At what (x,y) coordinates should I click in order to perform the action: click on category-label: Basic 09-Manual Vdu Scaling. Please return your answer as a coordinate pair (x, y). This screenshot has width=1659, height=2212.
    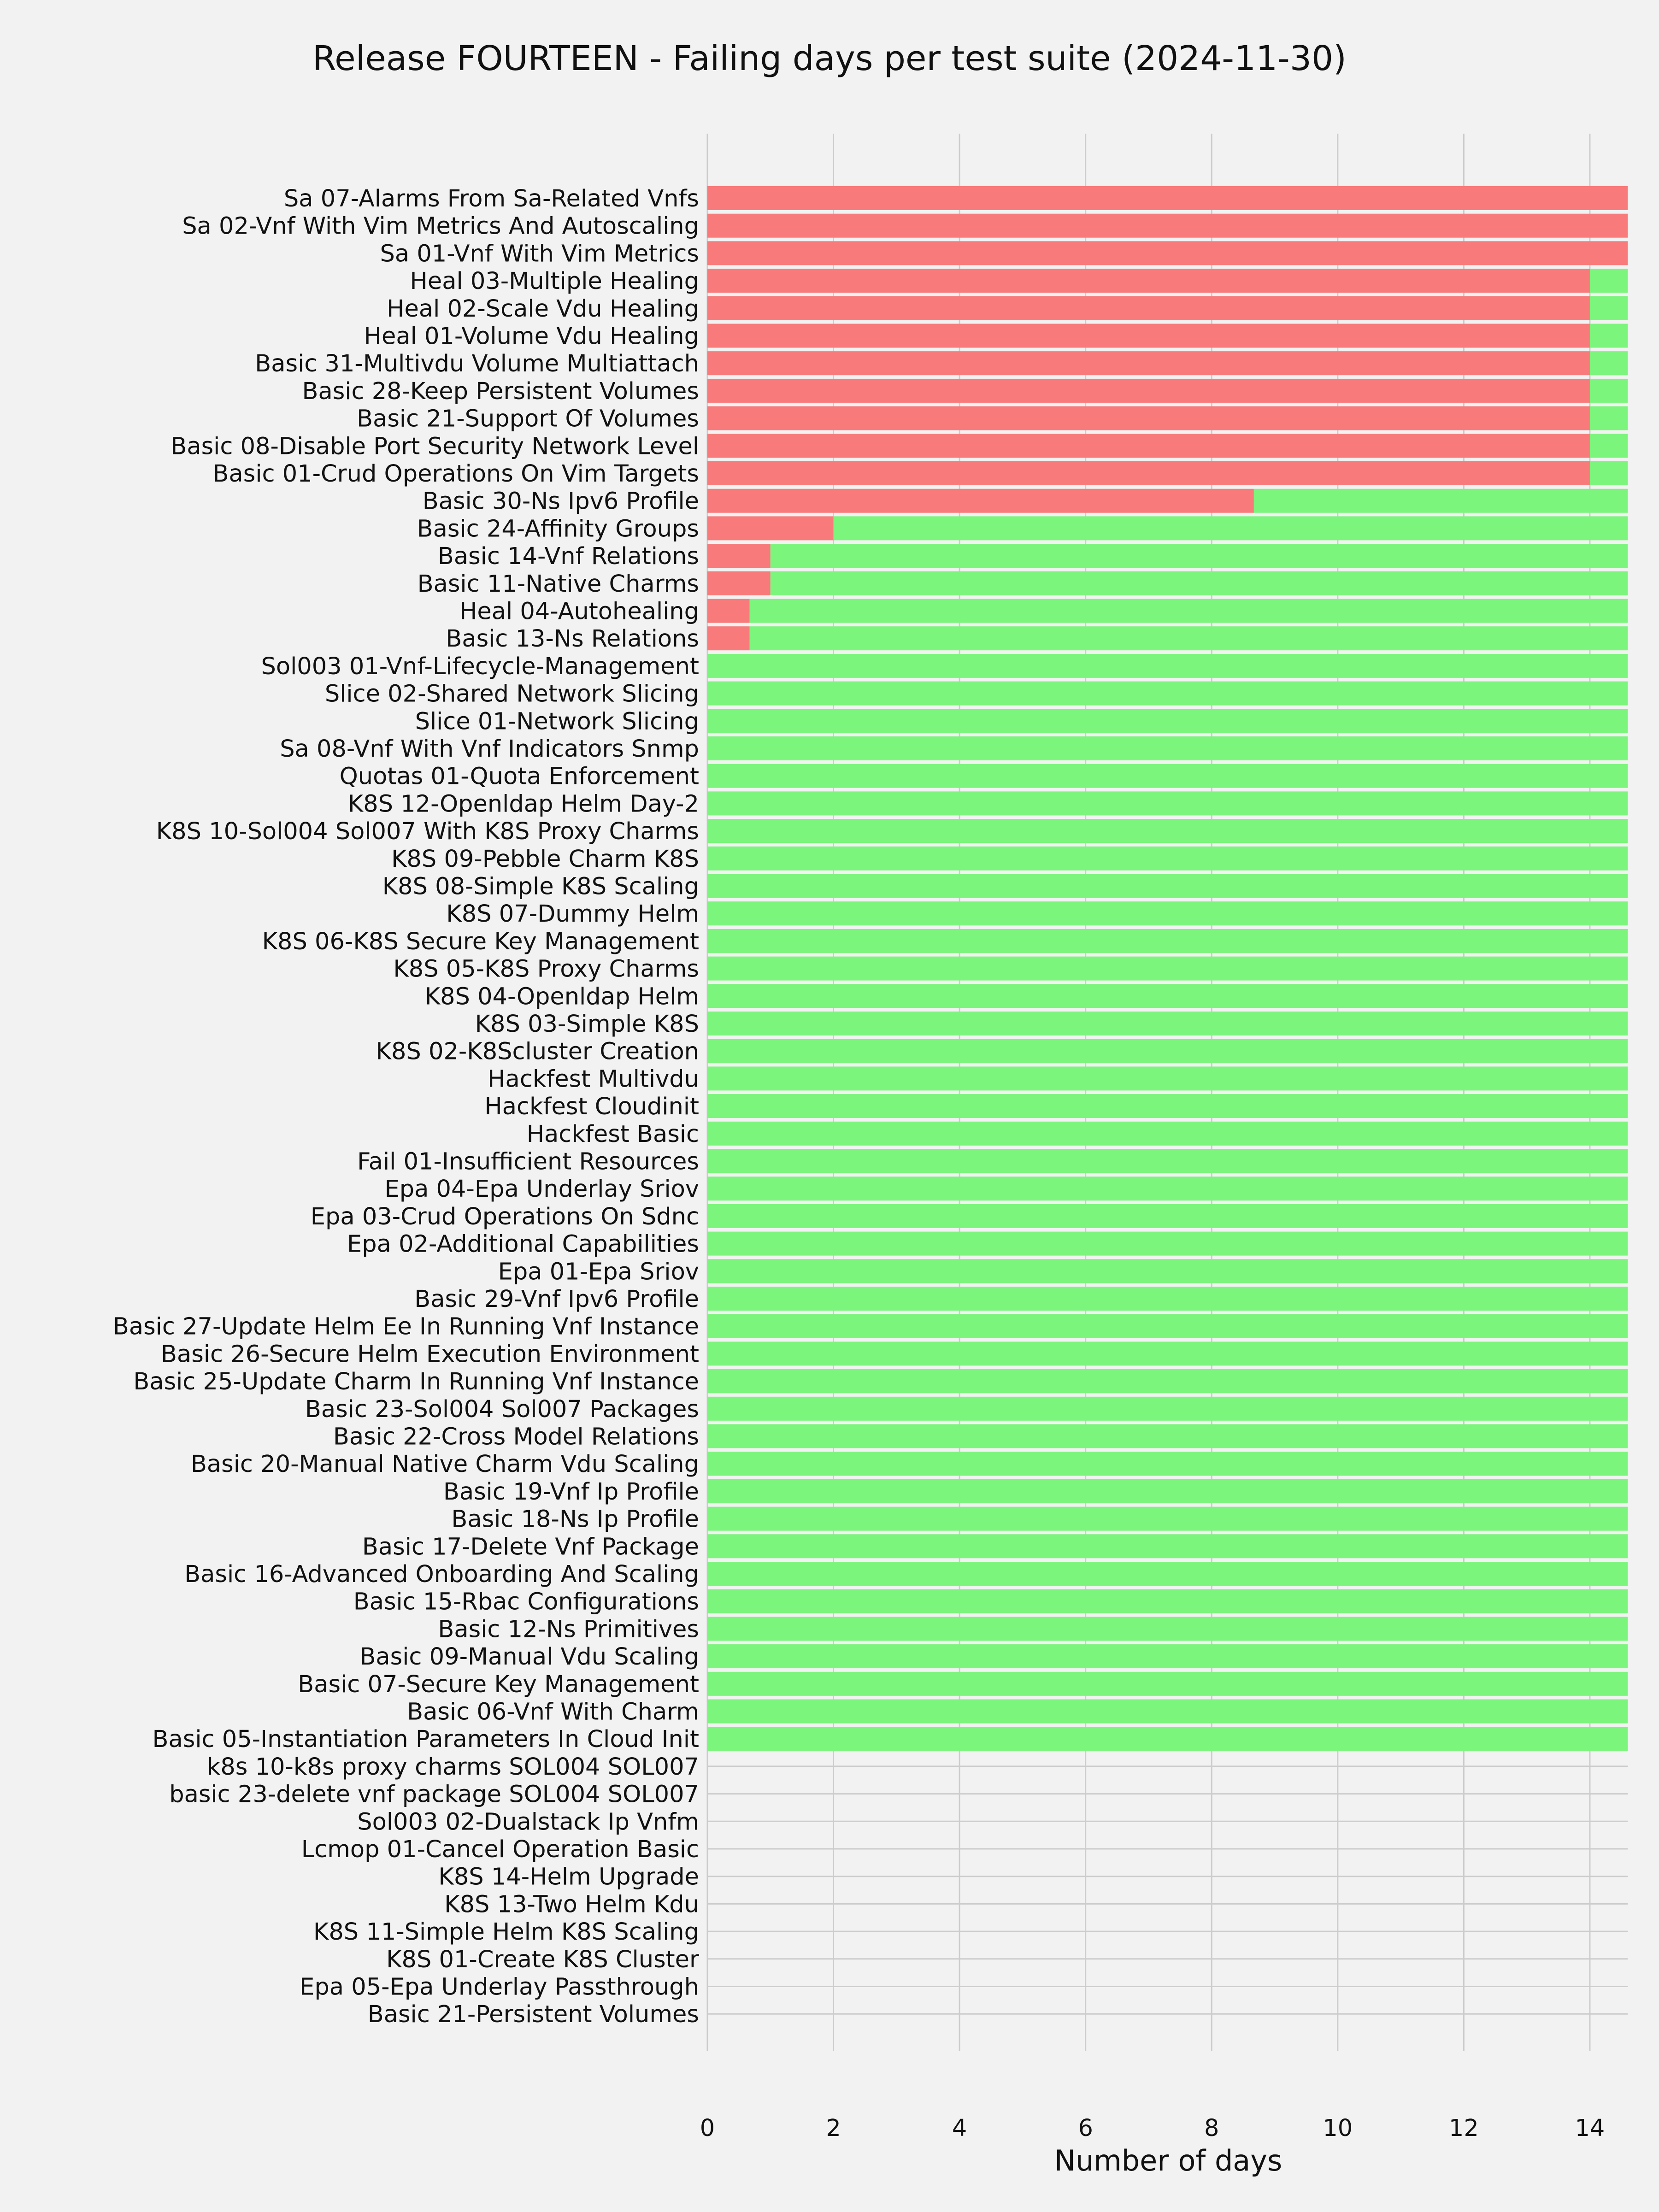
    Looking at the image, I should click on (529, 1657).